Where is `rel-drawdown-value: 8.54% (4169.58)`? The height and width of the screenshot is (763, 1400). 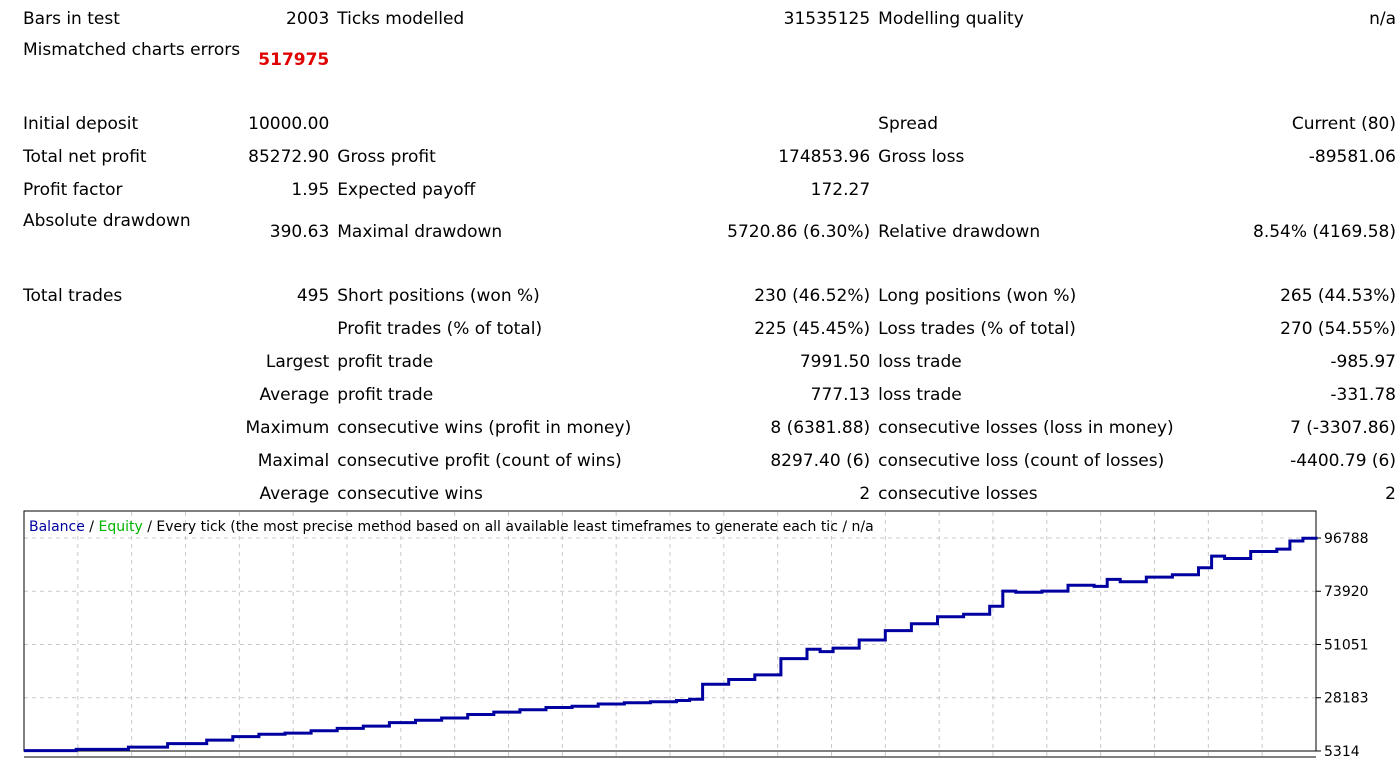
rel-drawdown-value: 8.54% (4169.58) is located at coordinates (1324, 232).